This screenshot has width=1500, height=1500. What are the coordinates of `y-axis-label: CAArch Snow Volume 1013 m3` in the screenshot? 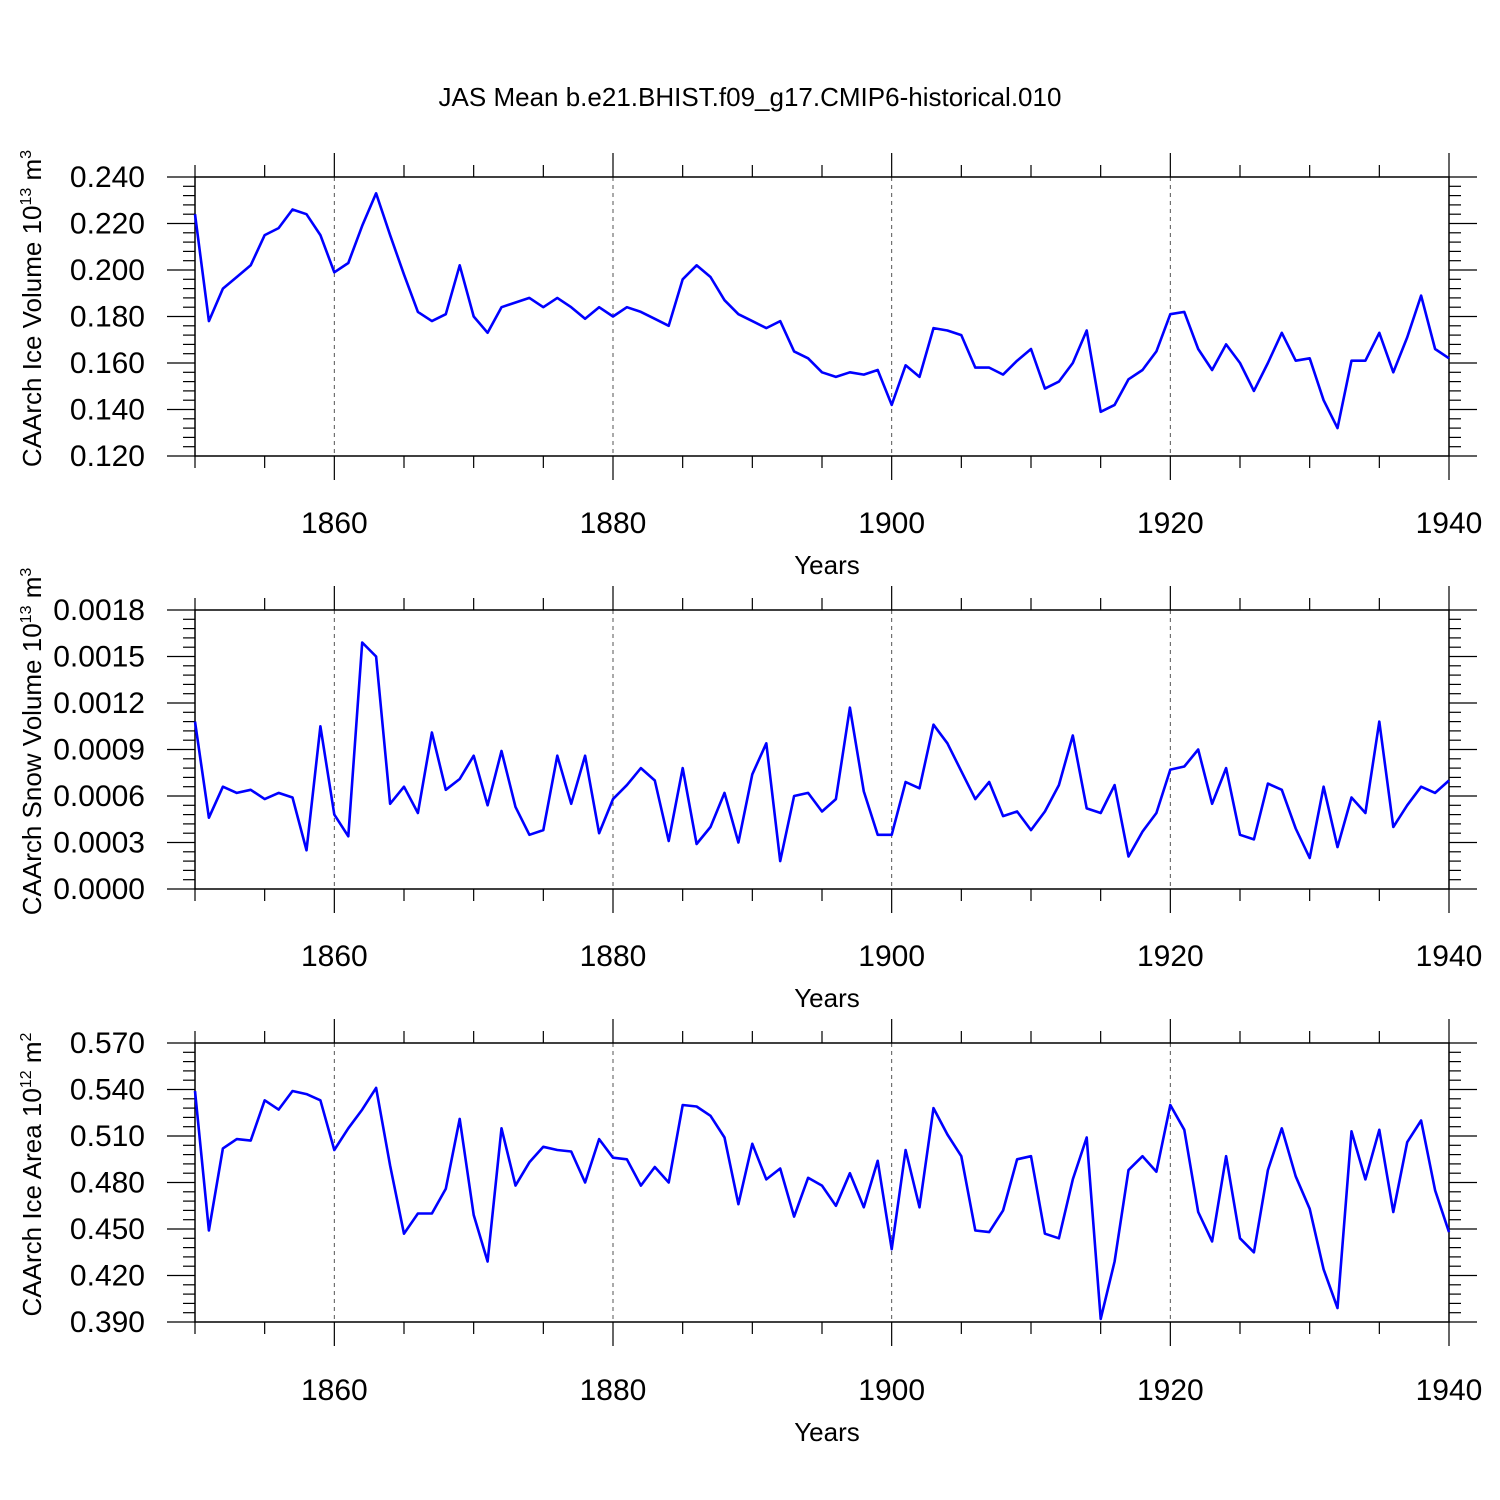 It's located at (32, 742).